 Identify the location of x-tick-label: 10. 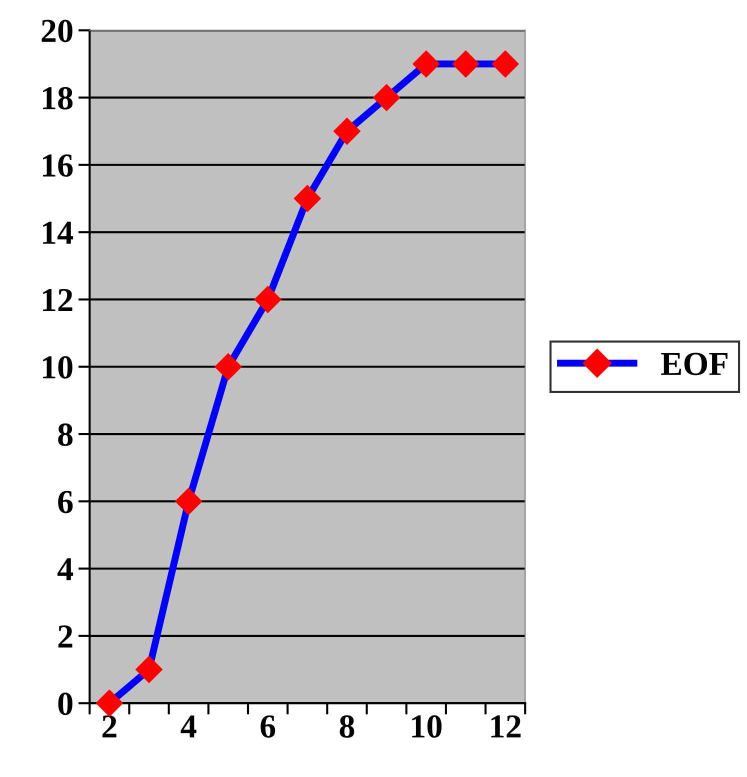
(427, 726).